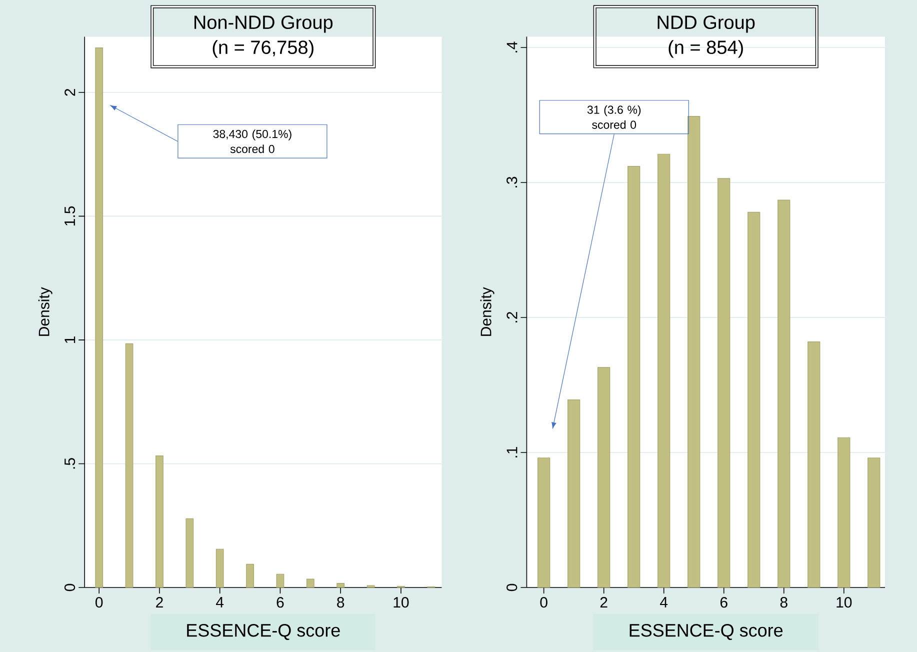 The width and height of the screenshot is (917, 652). Describe the element at coordinates (263, 49) in the screenshot. I see `chart-subtitle: (n = 76,758)` at that location.